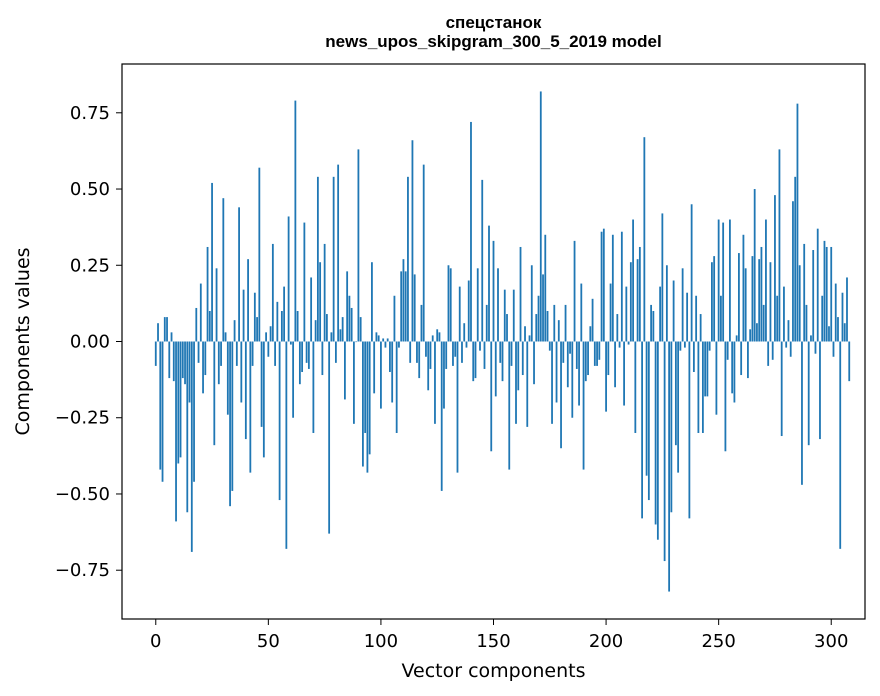 The image size is (880, 696). I want to click on y-tick-label: 0.25, so click(90, 265).